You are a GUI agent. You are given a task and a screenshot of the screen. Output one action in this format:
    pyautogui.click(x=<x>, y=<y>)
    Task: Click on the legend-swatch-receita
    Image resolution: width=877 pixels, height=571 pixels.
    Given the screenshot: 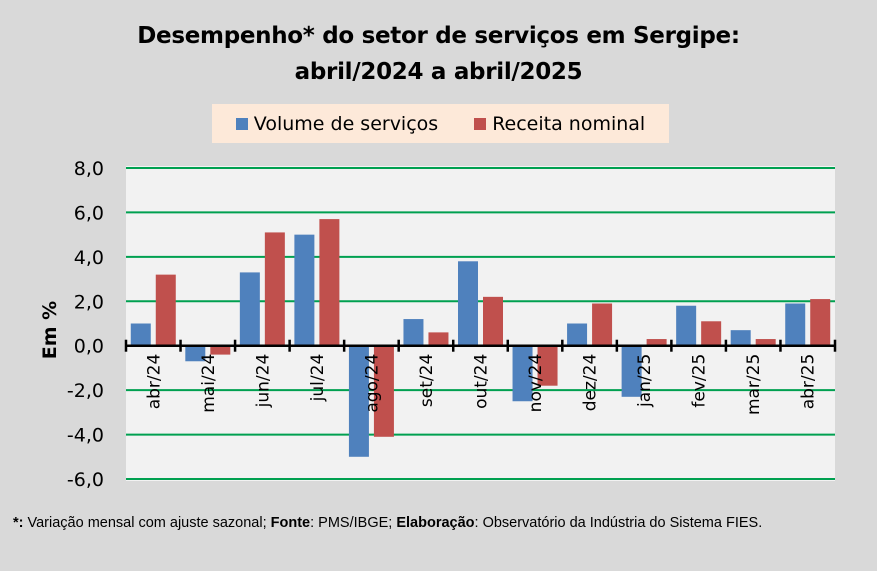 What is the action you would take?
    pyautogui.click(x=480, y=123)
    